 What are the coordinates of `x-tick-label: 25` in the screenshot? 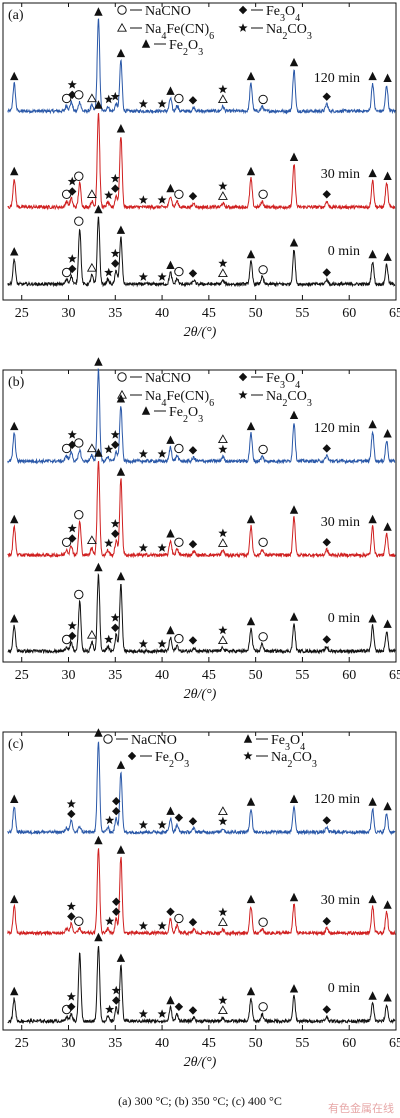 It's located at (22, 313).